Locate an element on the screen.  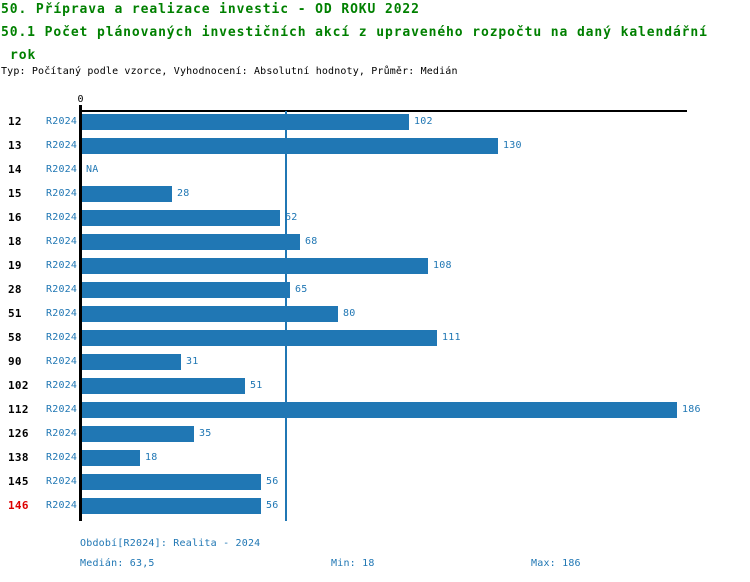
bar-value-label: 130 is located at coordinates (512, 145).